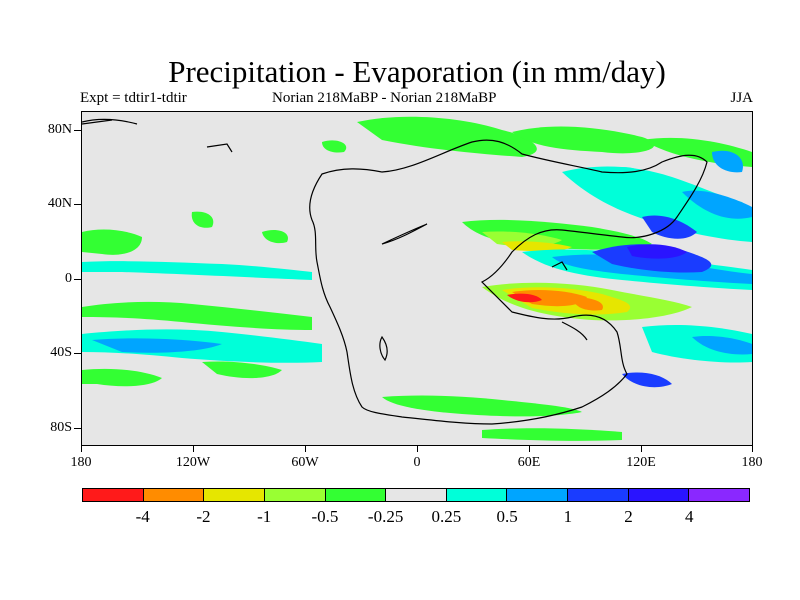 This screenshot has width=800, height=600. Describe the element at coordinates (68, 278) in the screenshot. I see `y-tick-label: 0` at that location.